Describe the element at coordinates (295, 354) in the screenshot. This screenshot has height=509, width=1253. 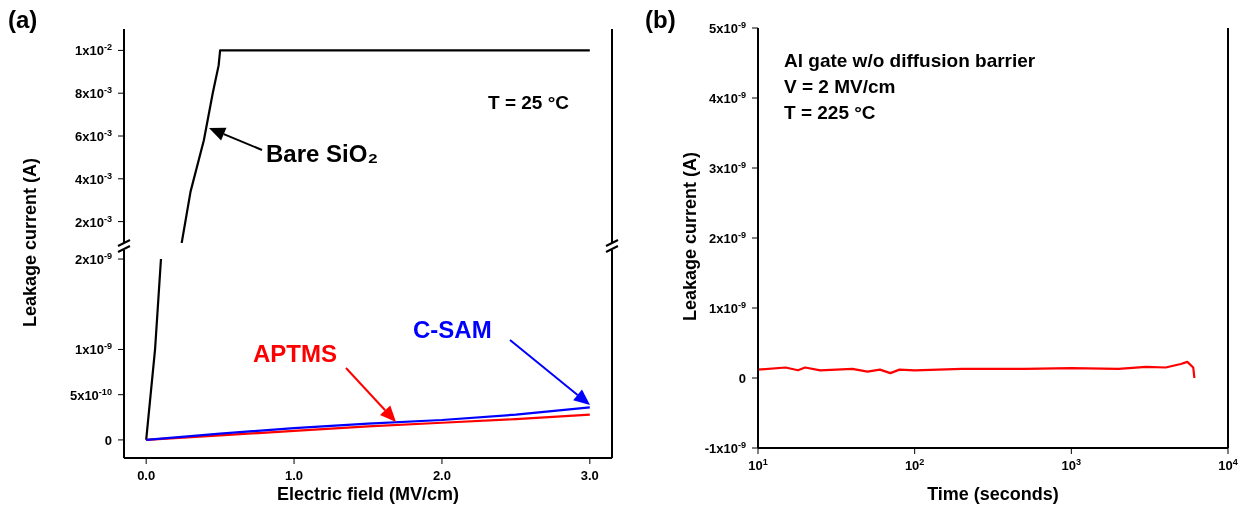
I see `text: APTMS` at that location.